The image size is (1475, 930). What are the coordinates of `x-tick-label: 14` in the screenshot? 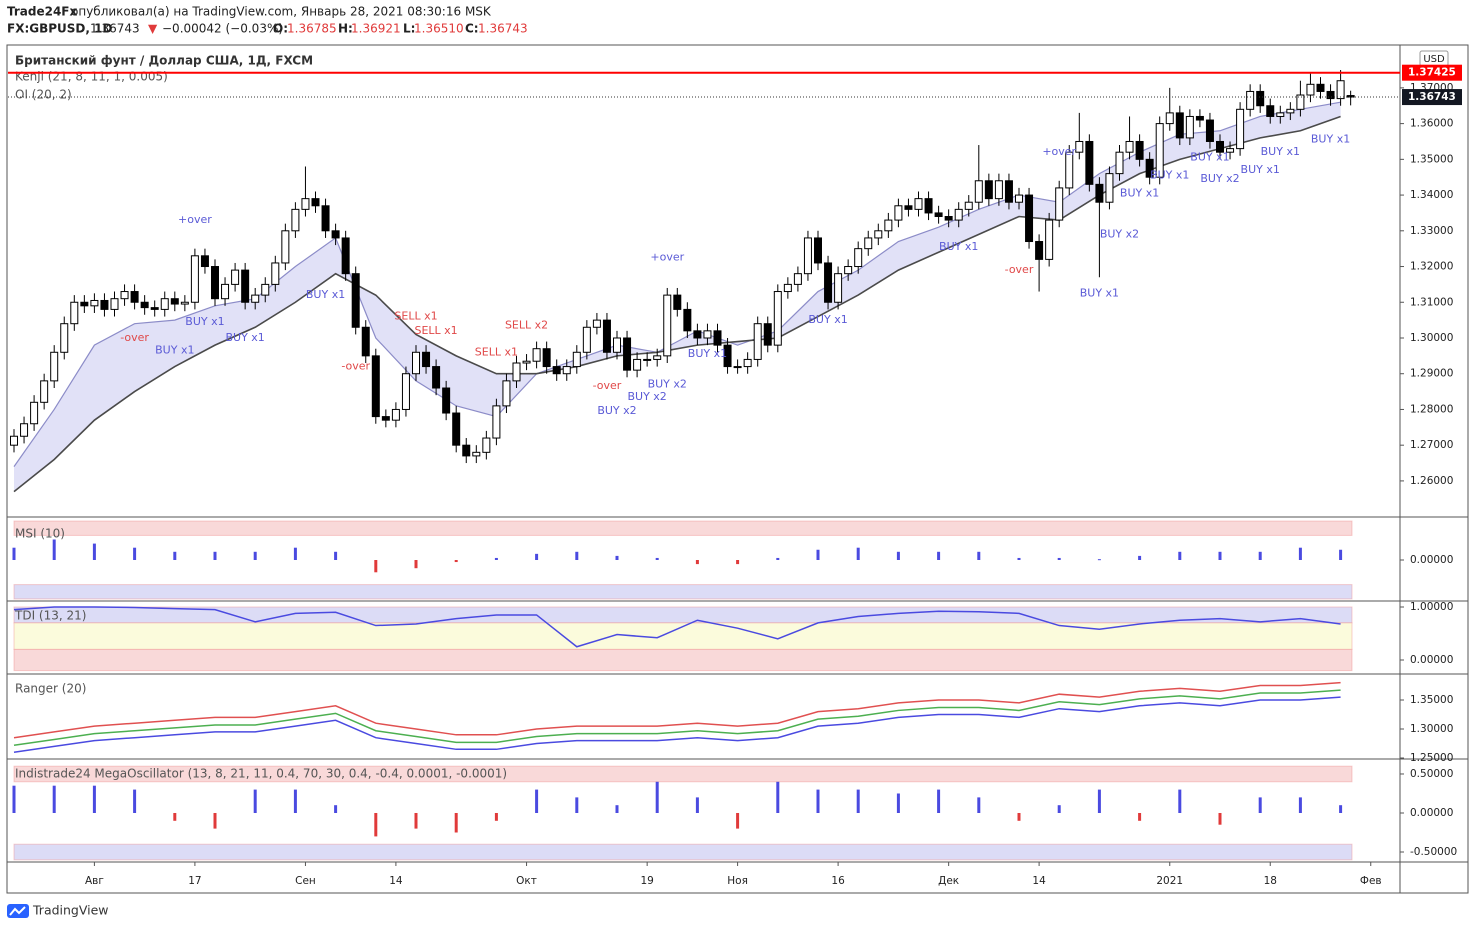 It's located at (1039, 881).